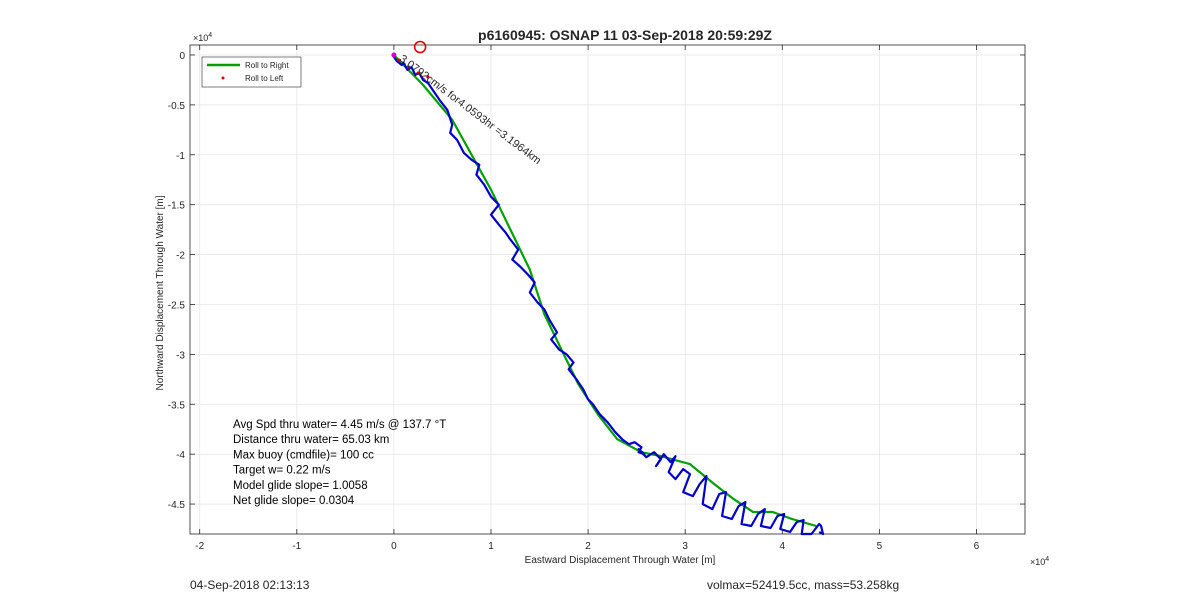  Describe the element at coordinates (282, 471) in the screenshot. I see `stats-line: Target w= 0.22 m/s` at that location.